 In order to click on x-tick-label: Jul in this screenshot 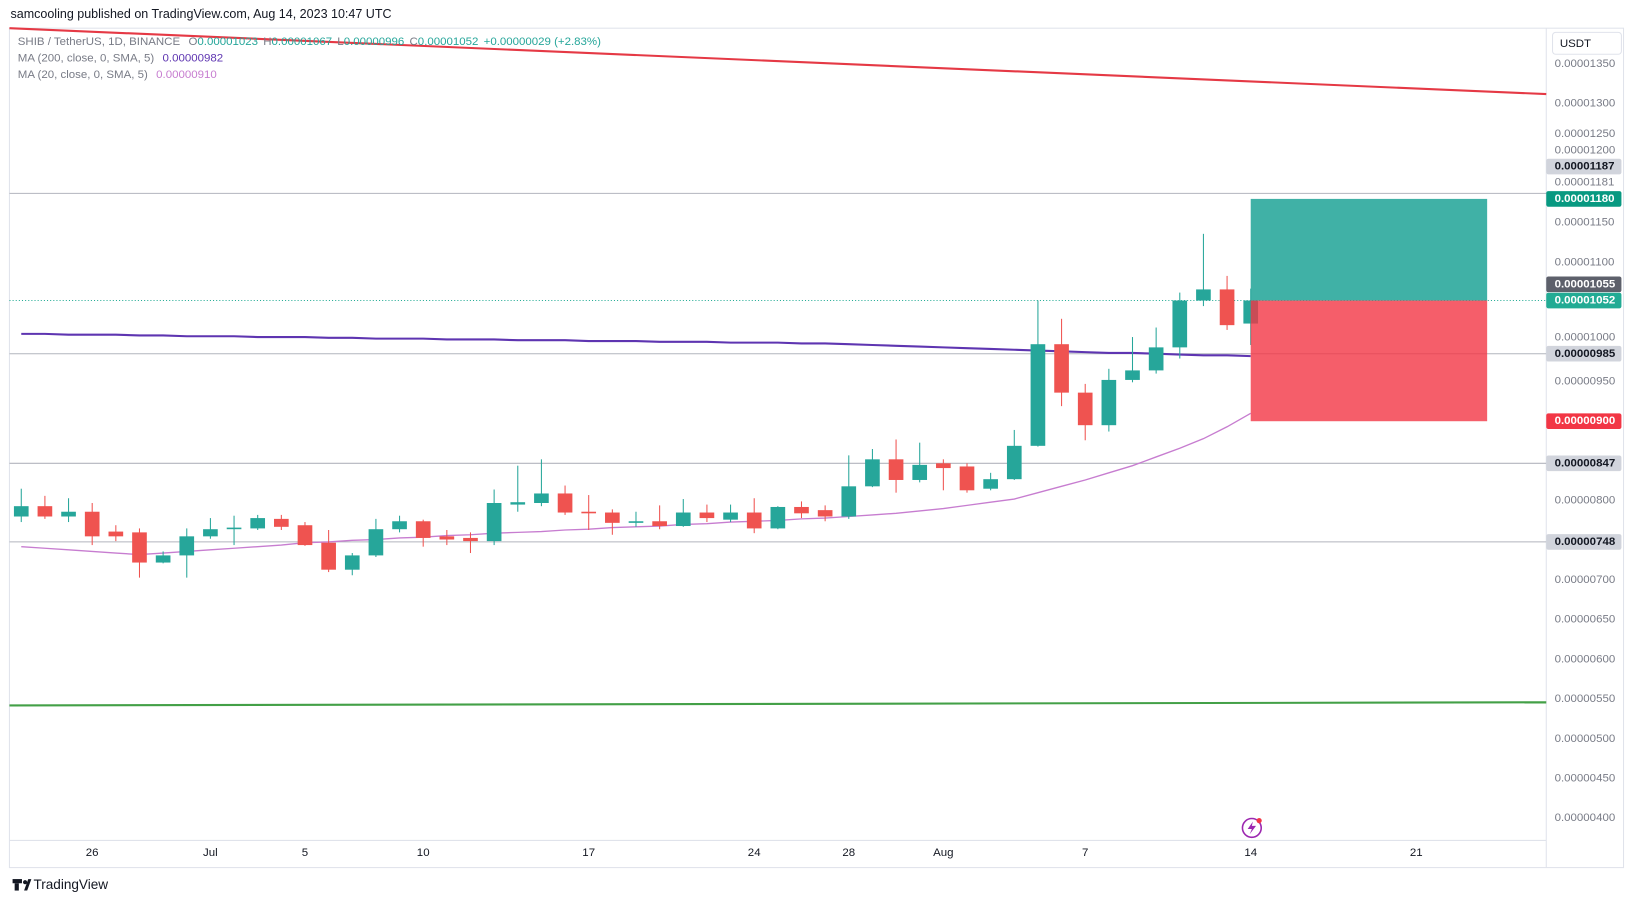, I will do `click(210, 853)`.